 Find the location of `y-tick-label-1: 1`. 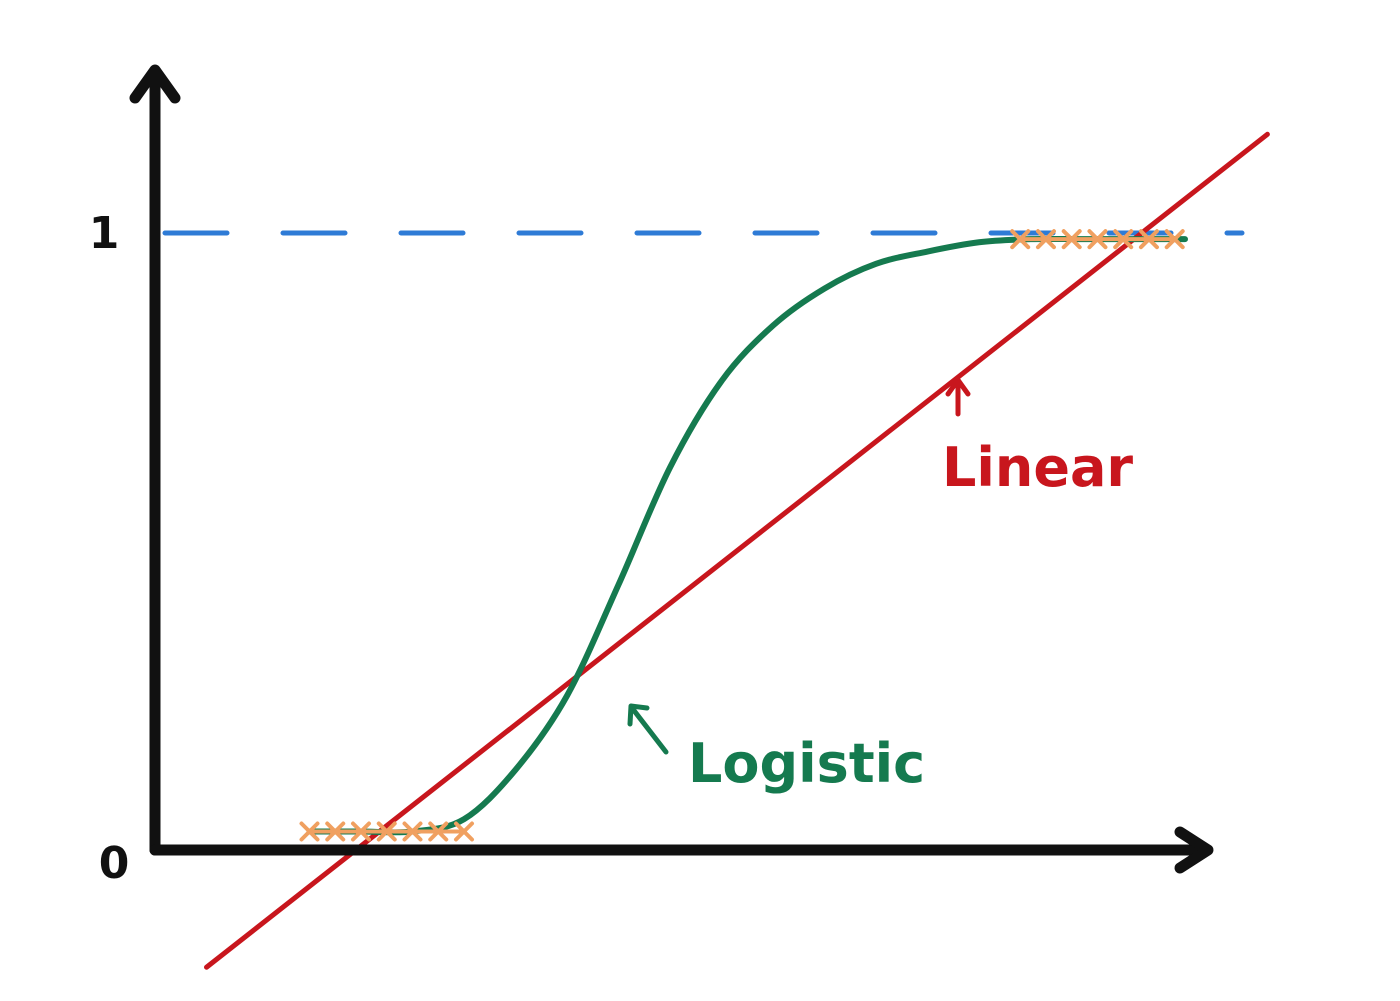

y-tick-label-1: 1 is located at coordinates (104, 233).